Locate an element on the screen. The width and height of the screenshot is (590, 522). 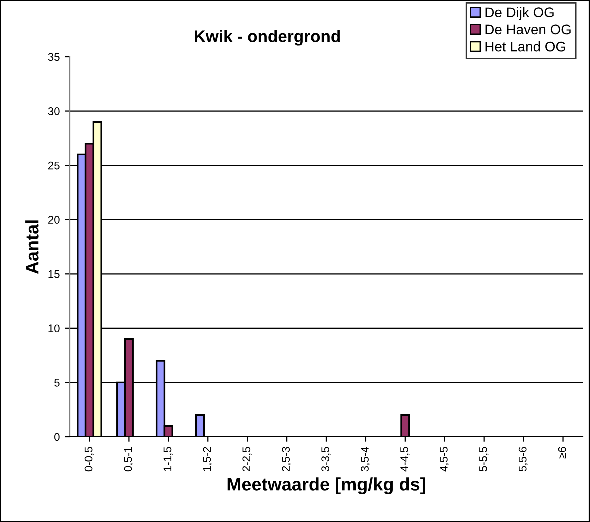
y-tick-label: 15 is located at coordinates (54, 274).